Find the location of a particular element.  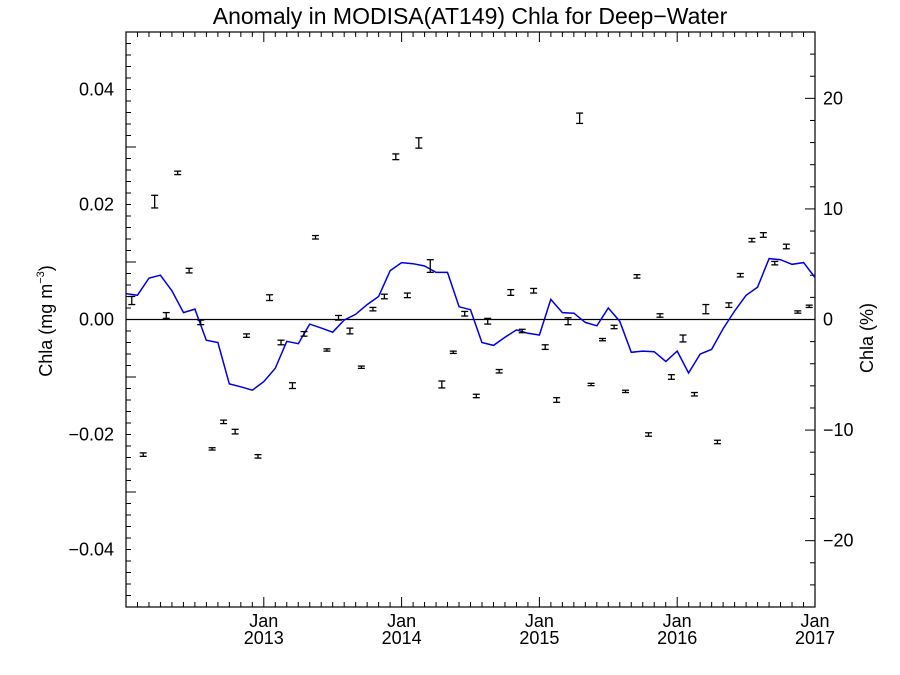

y-right-tick-label: −10 is located at coordinates (838, 430).